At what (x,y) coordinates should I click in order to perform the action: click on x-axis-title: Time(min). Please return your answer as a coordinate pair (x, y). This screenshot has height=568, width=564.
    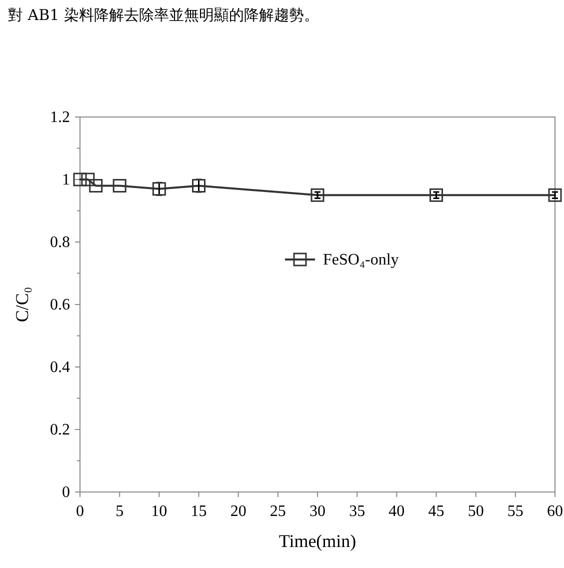
    Looking at the image, I should click on (317, 541).